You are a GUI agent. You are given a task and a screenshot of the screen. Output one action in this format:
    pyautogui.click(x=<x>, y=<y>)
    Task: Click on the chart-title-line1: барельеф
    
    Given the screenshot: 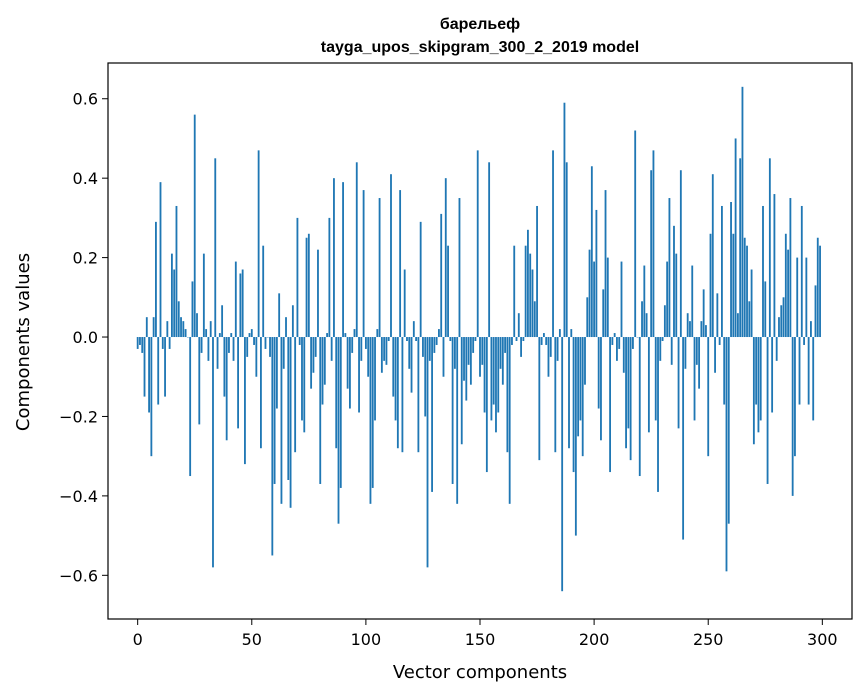 What is the action you would take?
    pyautogui.click(x=480, y=24)
    